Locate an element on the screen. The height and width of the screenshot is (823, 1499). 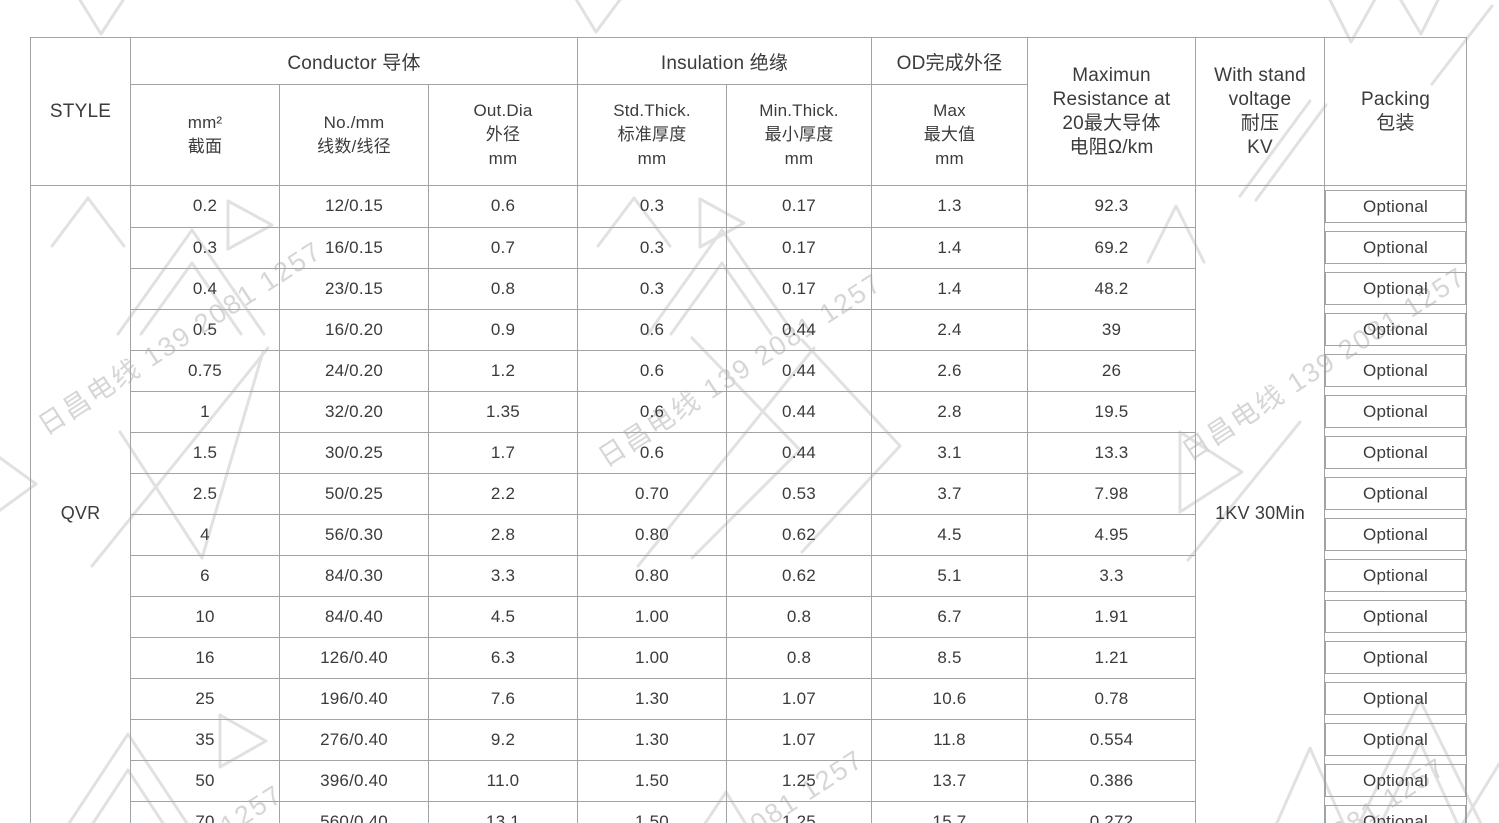
withstand-column-header: With stand voltage 耐压 KV is located at coordinates (1260, 111).